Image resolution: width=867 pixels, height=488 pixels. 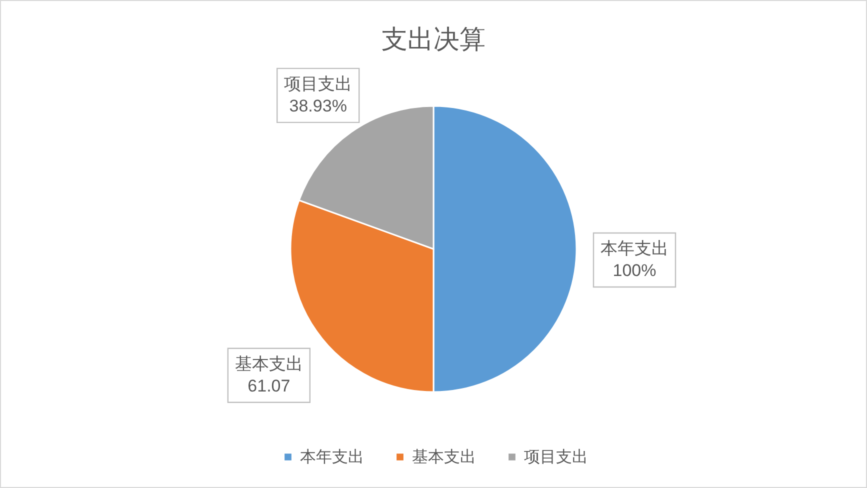 I want to click on slice-label: 本年支出, so click(x=634, y=248).